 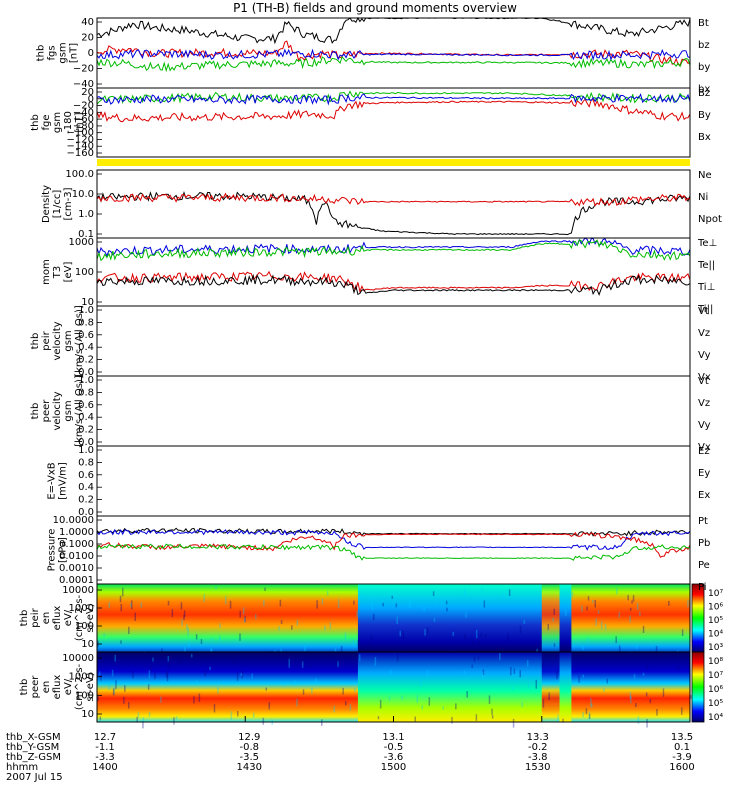 I want to click on y-tick-label: 10.0, so click(x=83, y=194).